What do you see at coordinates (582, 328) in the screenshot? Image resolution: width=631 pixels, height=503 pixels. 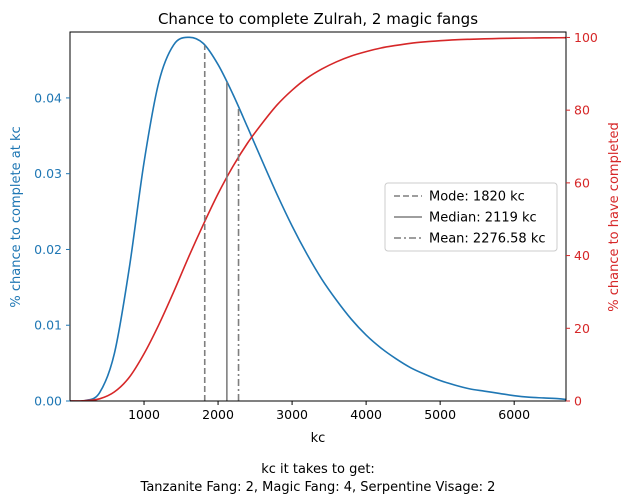 I see `y-right-tick-label: 20` at bounding box center [582, 328].